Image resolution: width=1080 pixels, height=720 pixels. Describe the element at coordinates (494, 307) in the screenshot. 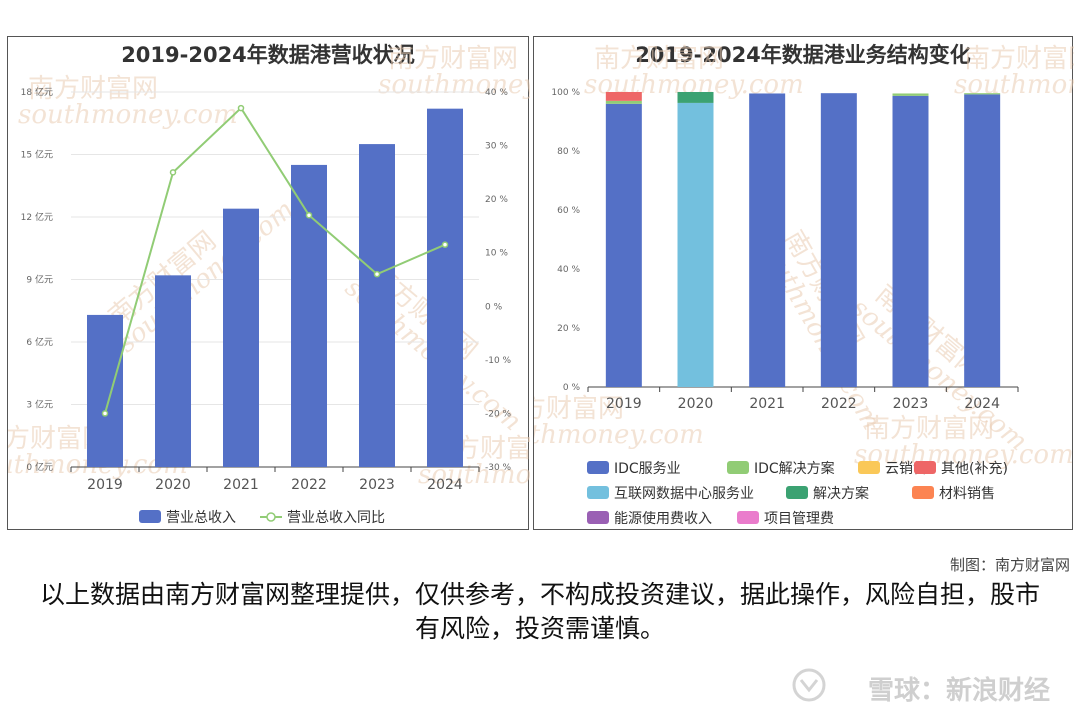

I see `y-right-tick-label: 0 %` at that location.